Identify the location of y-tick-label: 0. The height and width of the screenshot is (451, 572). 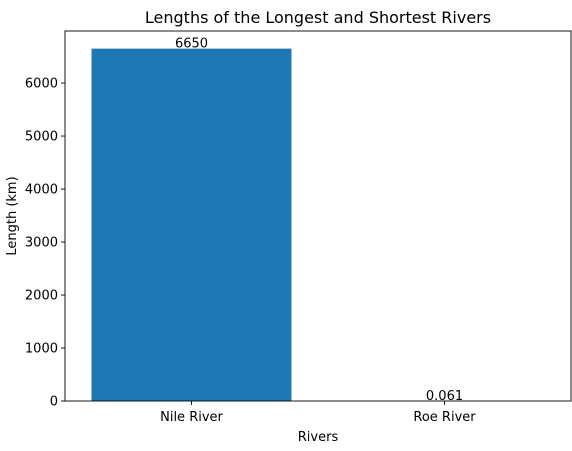
(54, 402).